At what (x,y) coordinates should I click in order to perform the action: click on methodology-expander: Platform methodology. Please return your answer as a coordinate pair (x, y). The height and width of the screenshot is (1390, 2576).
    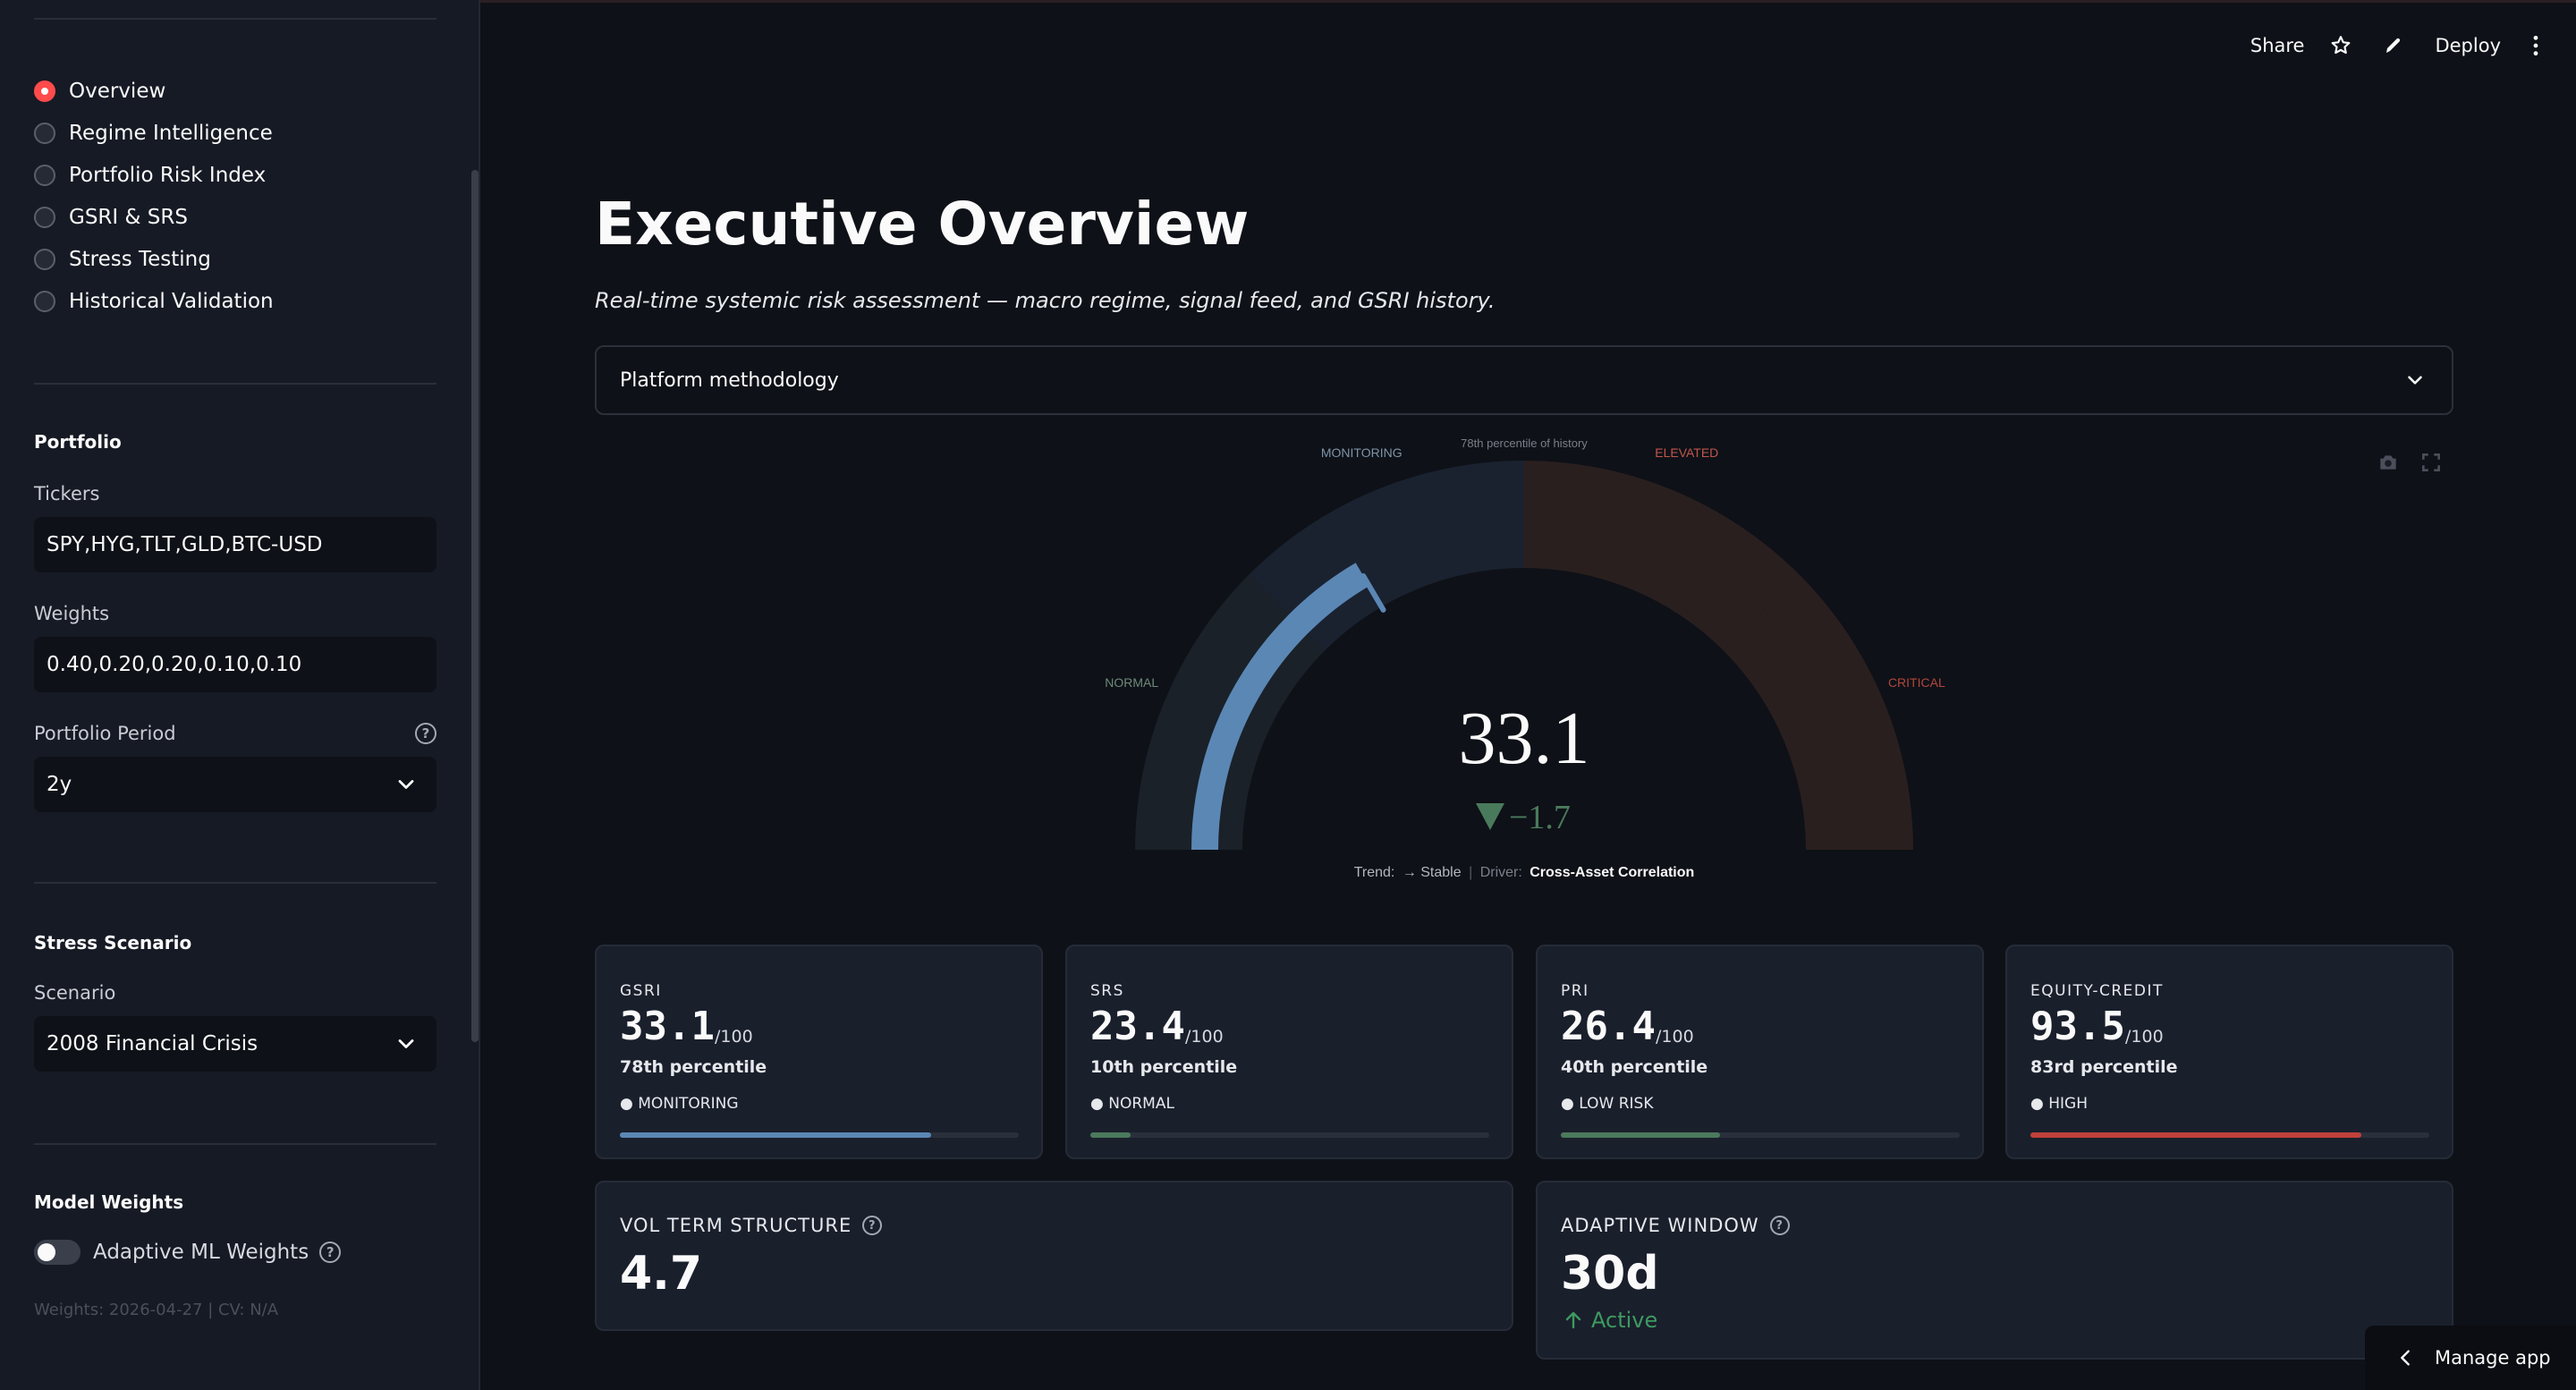
    Looking at the image, I should click on (1524, 380).